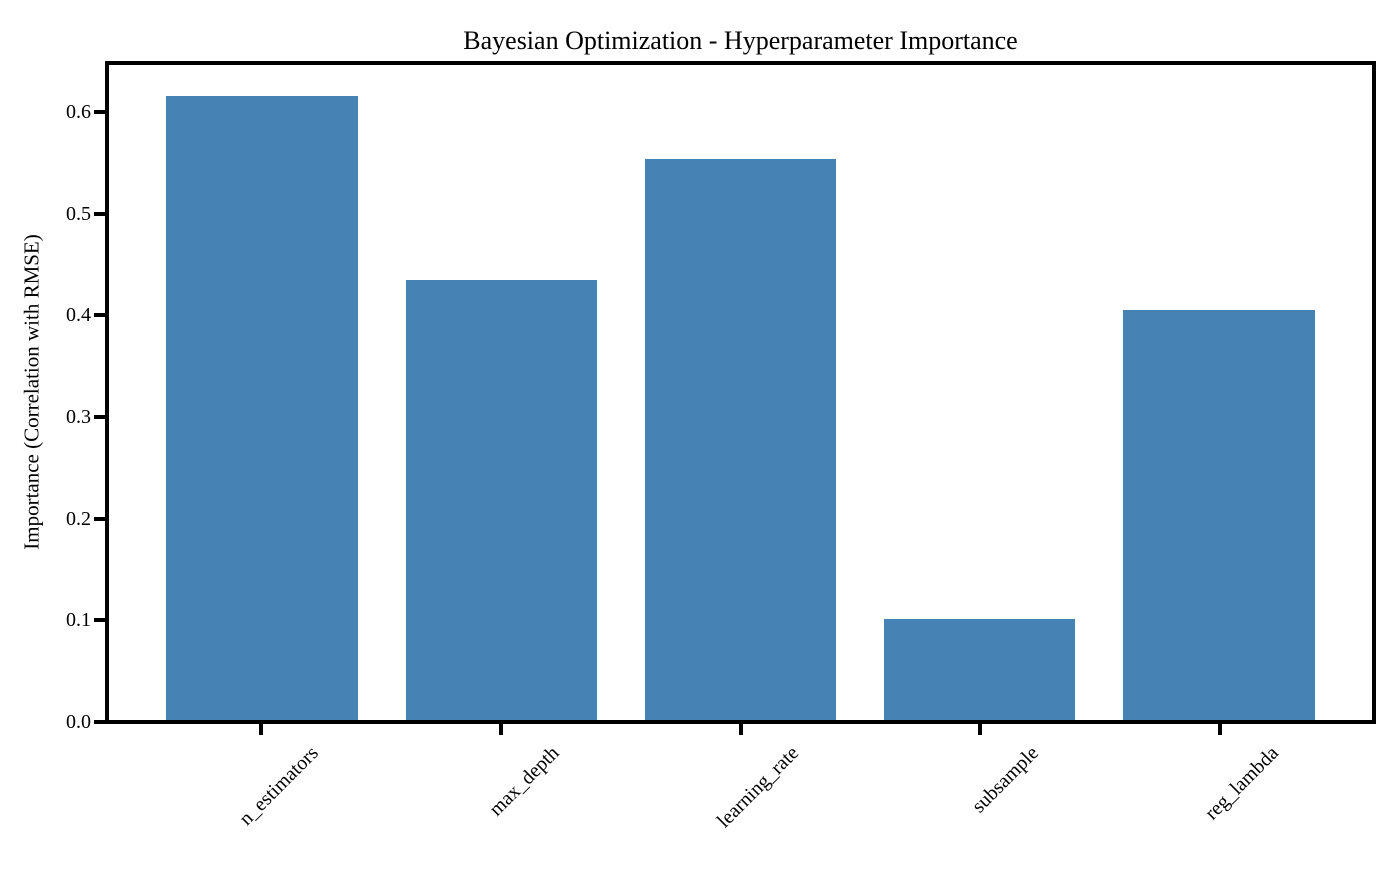 This screenshot has height=875, width=1400. I want to click on x-tick-label-reg_lambda: reg_lambda, so click(1241, 783).